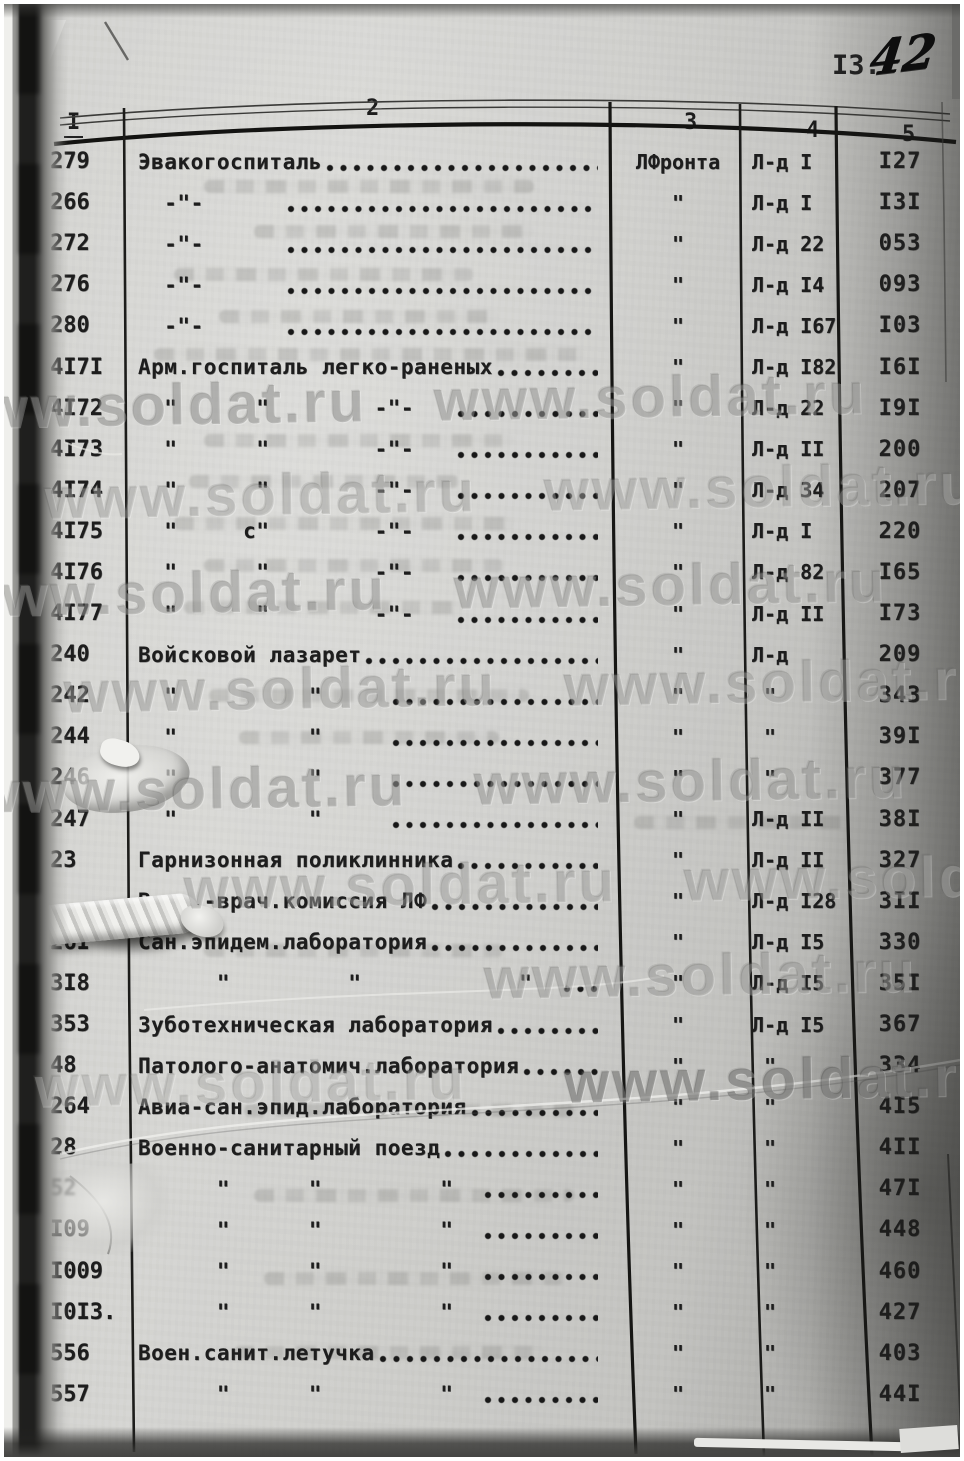  I want to click on unit-name-text: Зуботехническая лаборатория, so click(315, 1024).